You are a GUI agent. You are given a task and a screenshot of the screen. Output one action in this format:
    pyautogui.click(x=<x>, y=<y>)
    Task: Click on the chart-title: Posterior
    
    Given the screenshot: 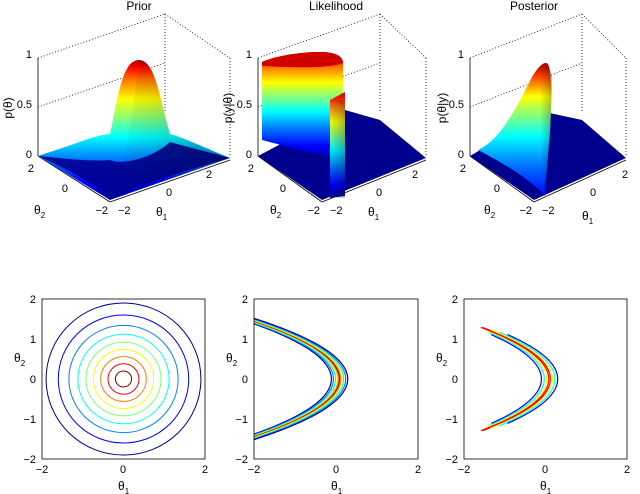 What is the action you would take?
    pyautogui.click(x=534, y=6)
    